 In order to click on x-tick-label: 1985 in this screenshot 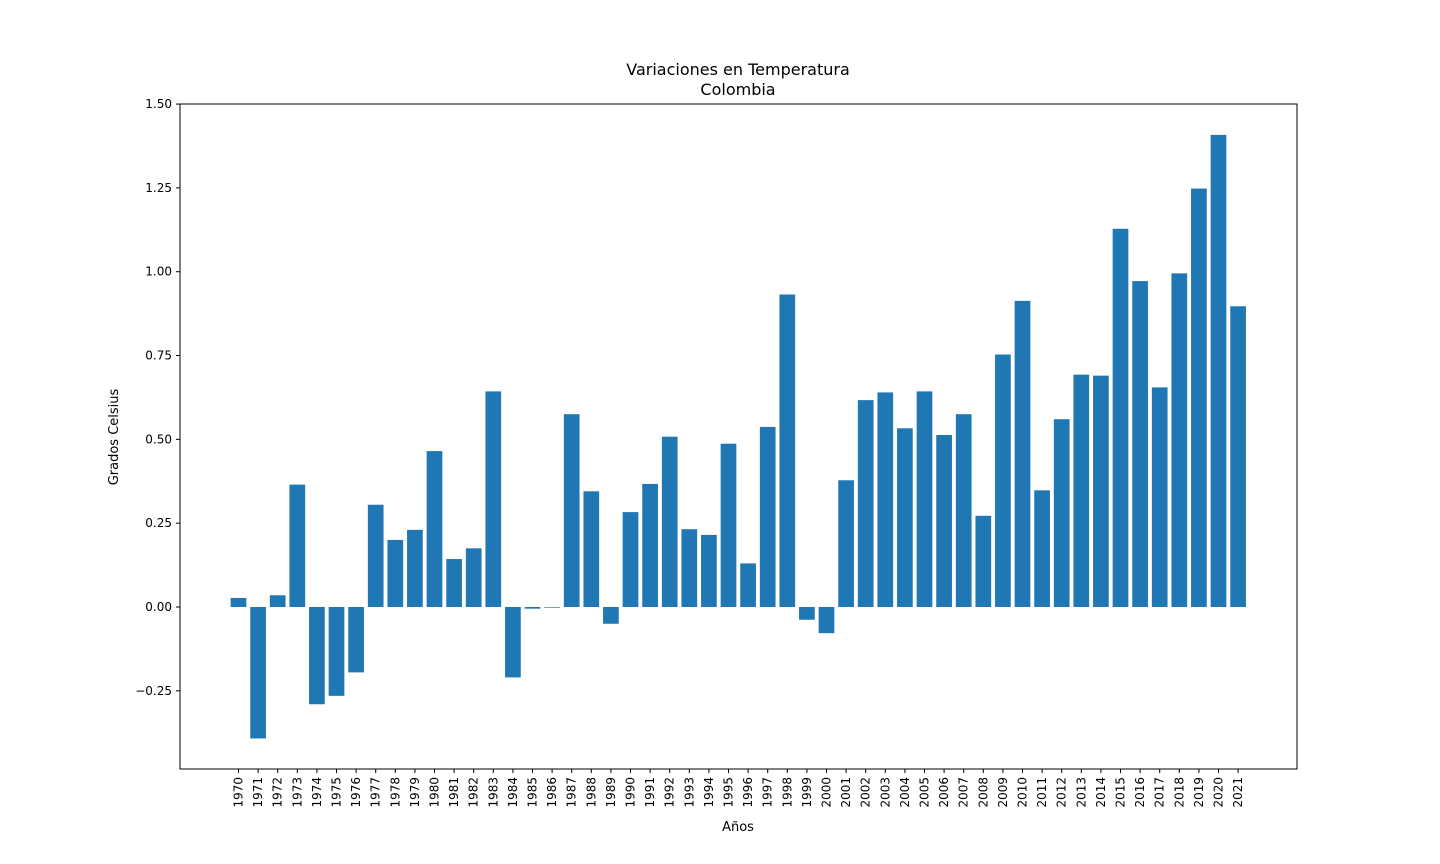, I will do `click(533, 792)`.